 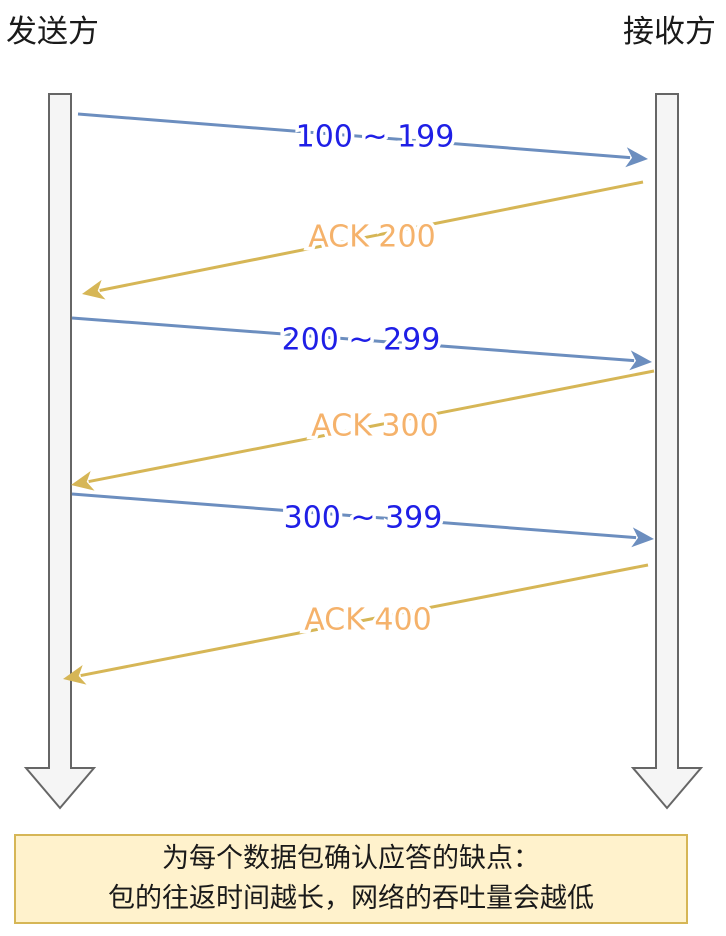 What do you see at coordinates (667, 451) in the screenshot?
I see `receiver-lifeline` at bounding box center [667, 451].